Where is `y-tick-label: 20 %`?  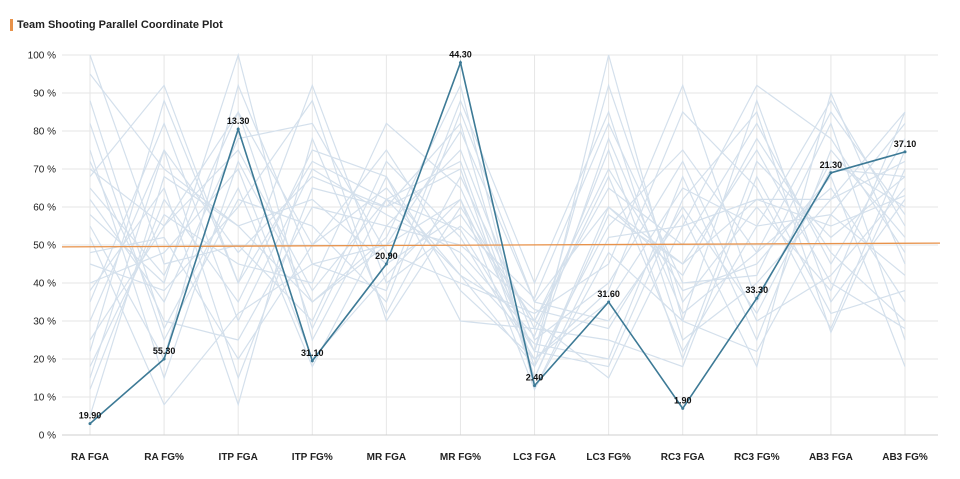 y-tick-label: 20 % is located at coordinates (44, 360).